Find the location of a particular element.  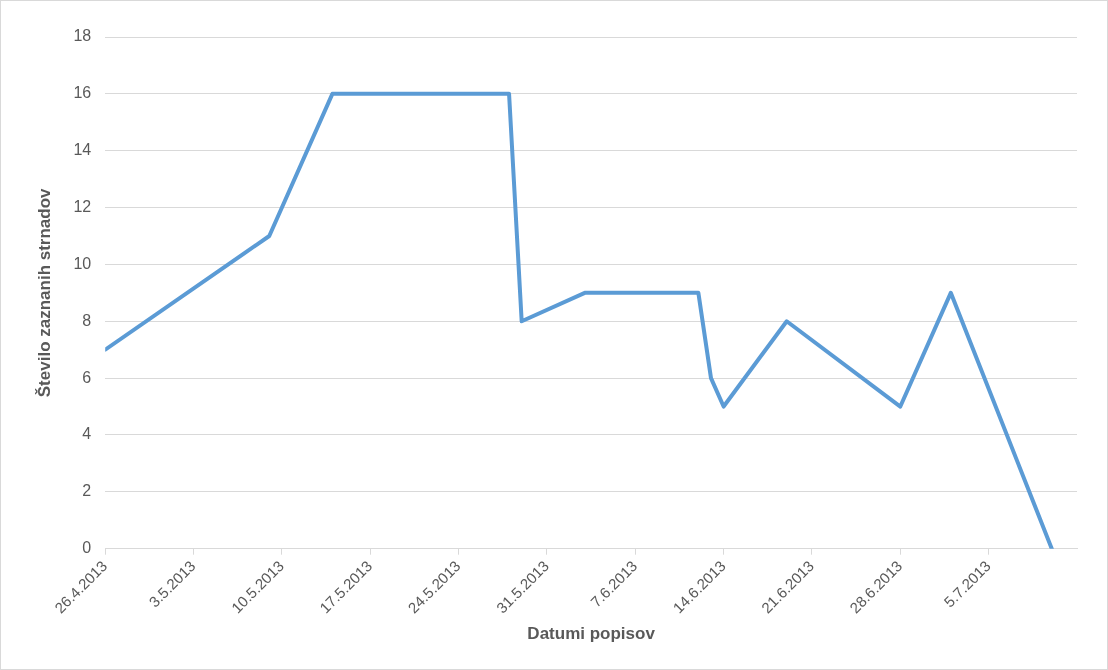

y-tick-label: 2 is located at coordinates (87, 491).